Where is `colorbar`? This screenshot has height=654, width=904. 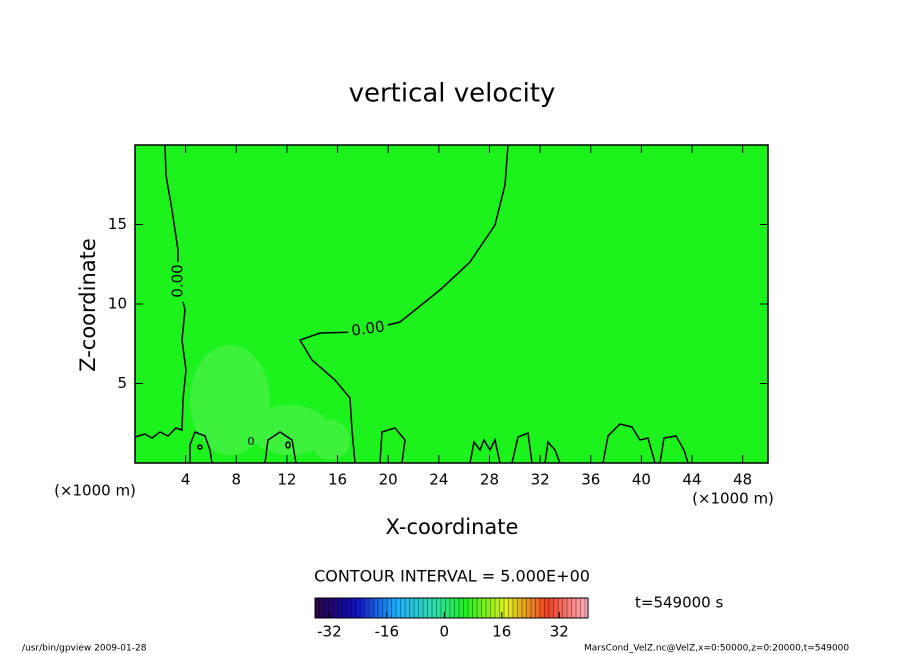 colorbar is located at coordinates (451, 608).